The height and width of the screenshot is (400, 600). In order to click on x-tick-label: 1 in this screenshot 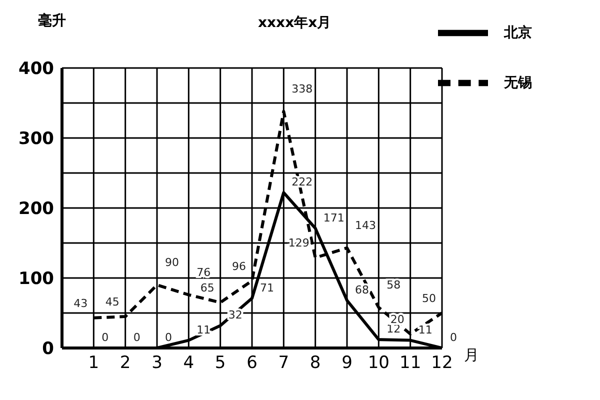, I will do `click(94, 363)`.